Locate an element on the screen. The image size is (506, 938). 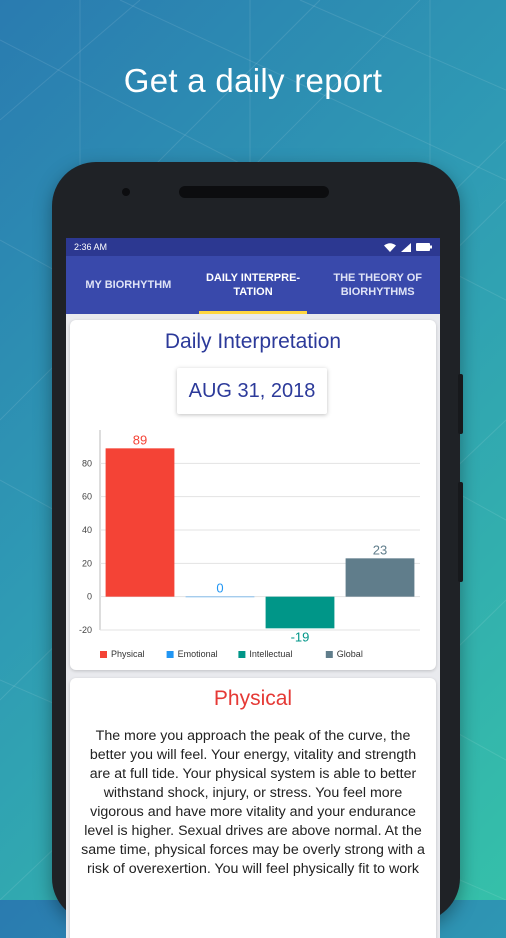
front-camera is located at coordinates (126, 192).